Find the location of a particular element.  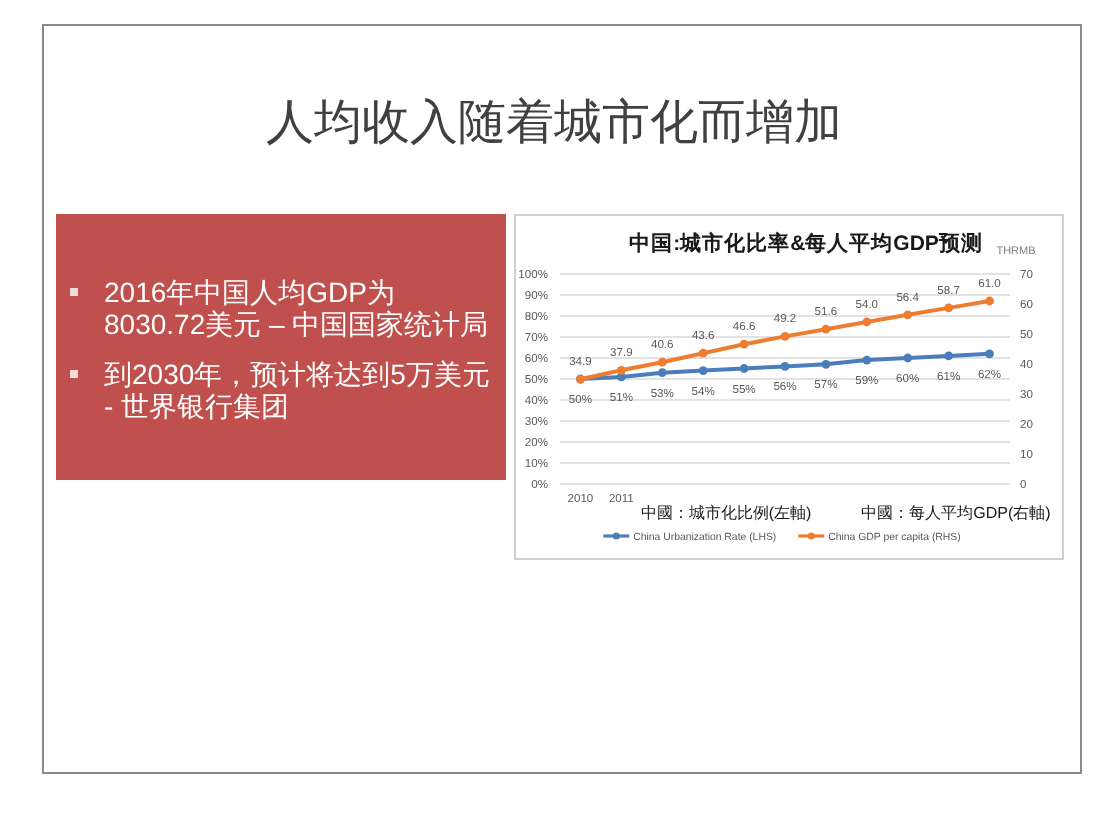

text: 到2030年，预计将达到5万美元 - 世界银行集团 is located at coordinates (298, 390).